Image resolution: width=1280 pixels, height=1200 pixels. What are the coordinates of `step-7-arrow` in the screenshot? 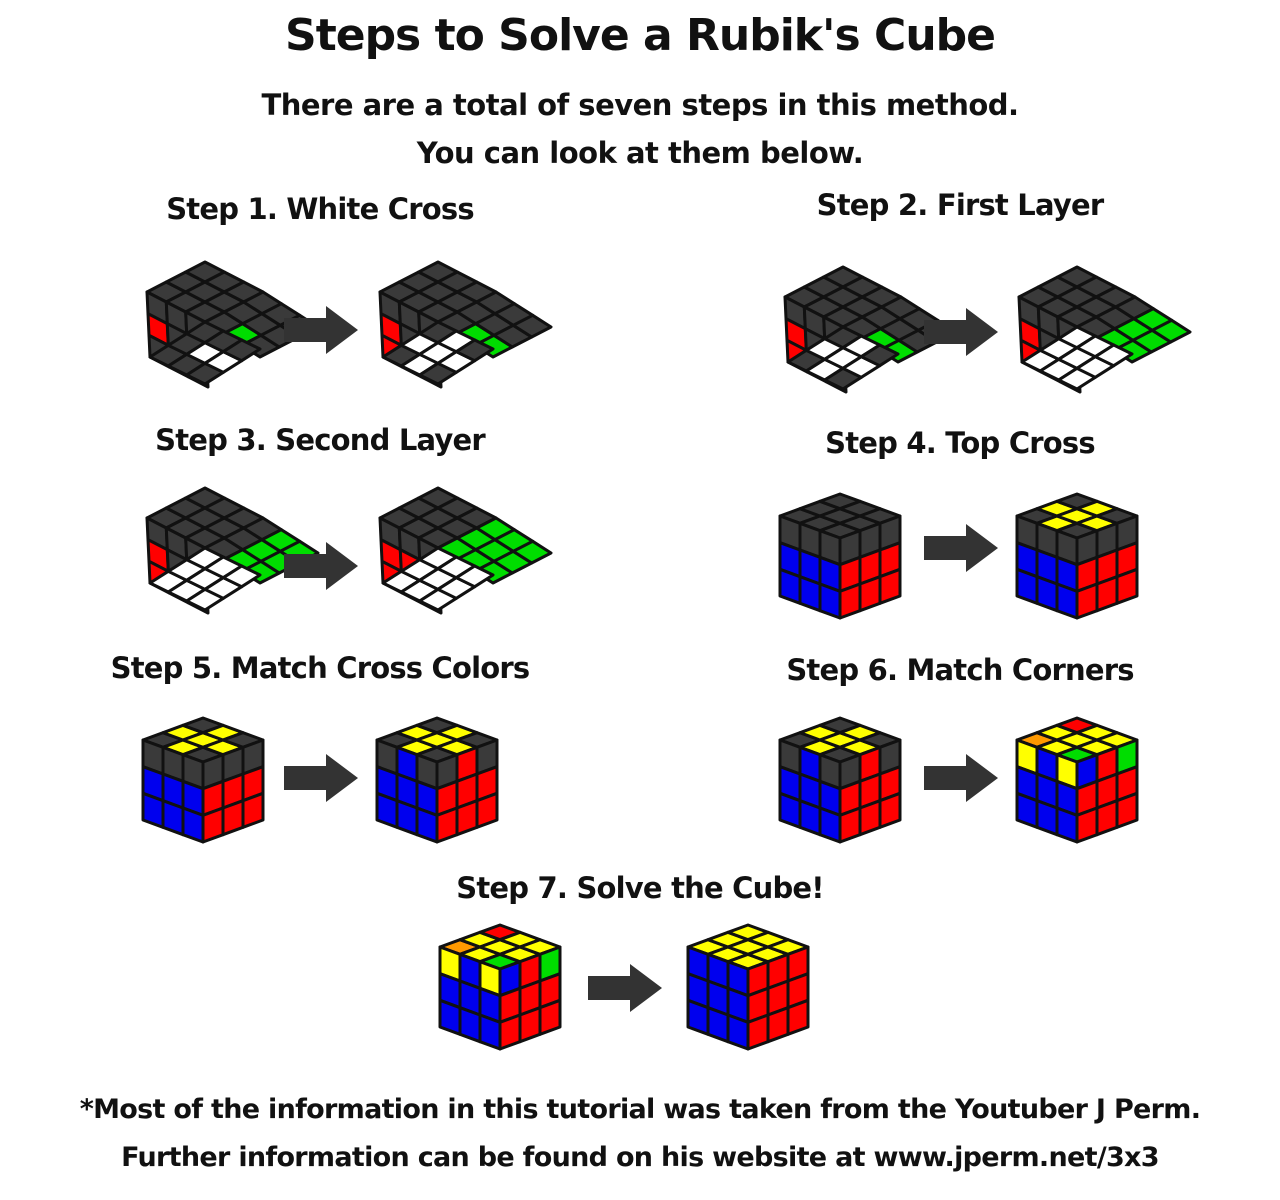 It's located at (625, 988).